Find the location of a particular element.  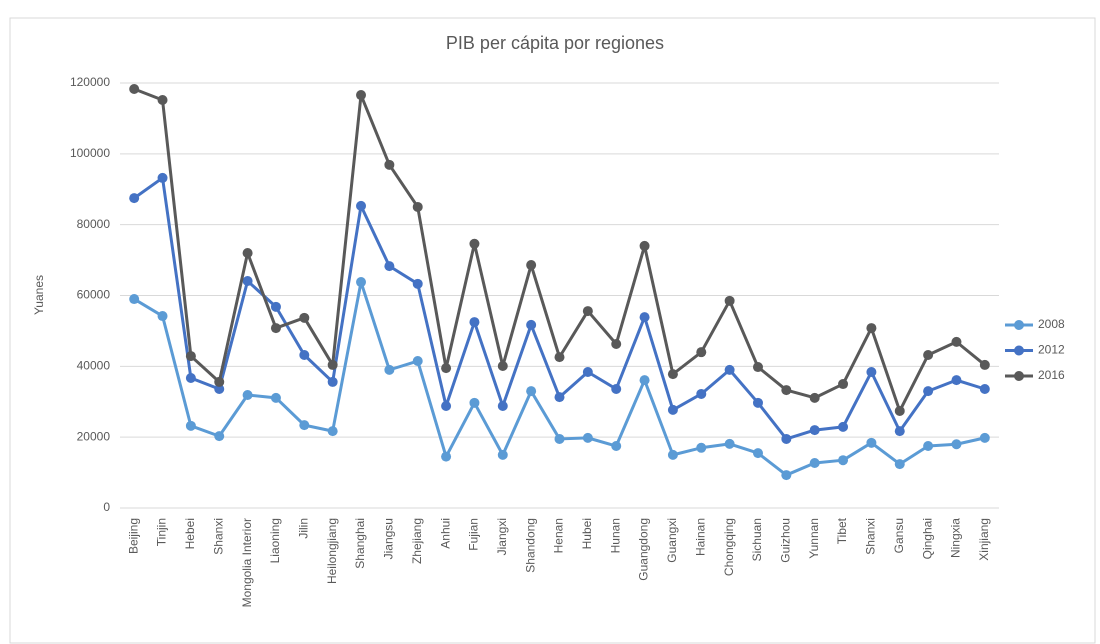

x-tick-label: Yunnan is located at coordinates (814, 538).